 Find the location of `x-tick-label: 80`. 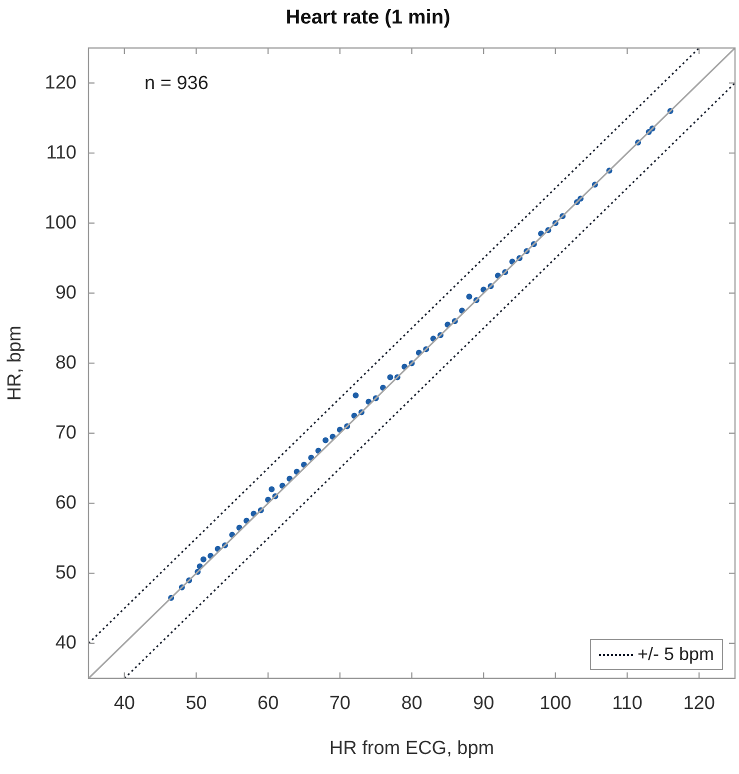

x-tick-label: 80 is located at coordinates (411, 703).